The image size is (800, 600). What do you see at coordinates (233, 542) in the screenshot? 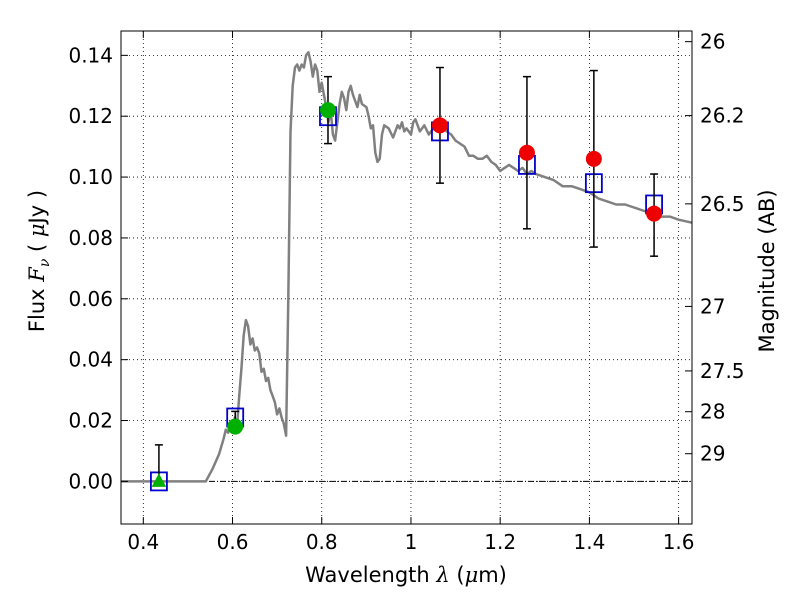
I see `x-tick-label: 0.6` at bounding box center [233, 542].